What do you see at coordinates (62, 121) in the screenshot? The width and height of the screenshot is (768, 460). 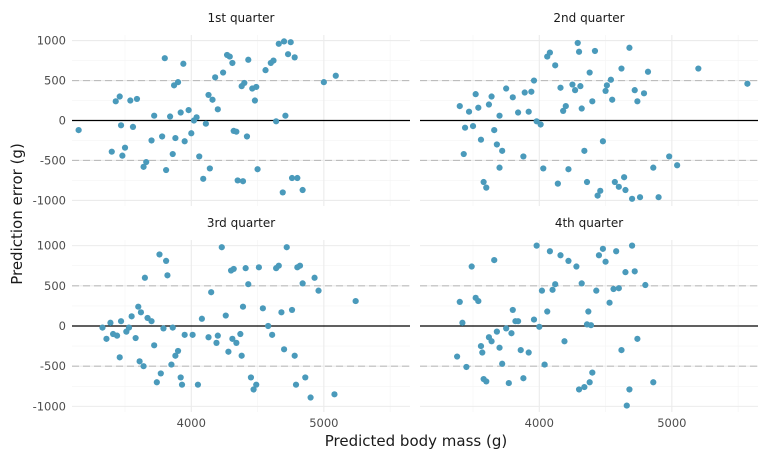 I see `y-tick-label: 0` at bounding box center [62, 121].